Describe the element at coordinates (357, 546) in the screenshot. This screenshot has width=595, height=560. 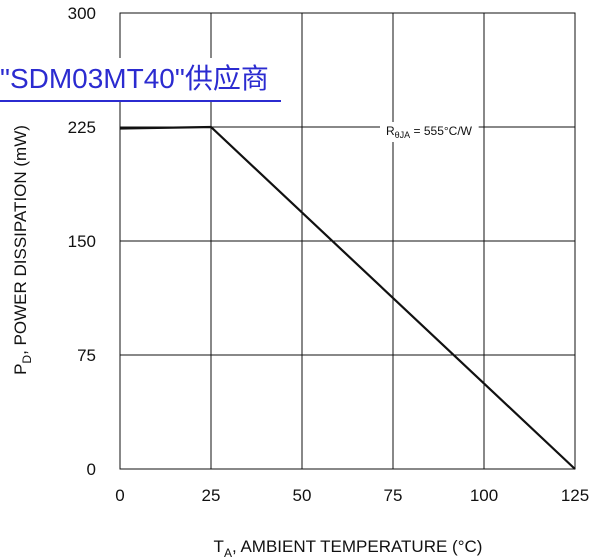
I see `x-axis-title-rest: , AMBIENT TEMPERATURE (°C)` at that location.